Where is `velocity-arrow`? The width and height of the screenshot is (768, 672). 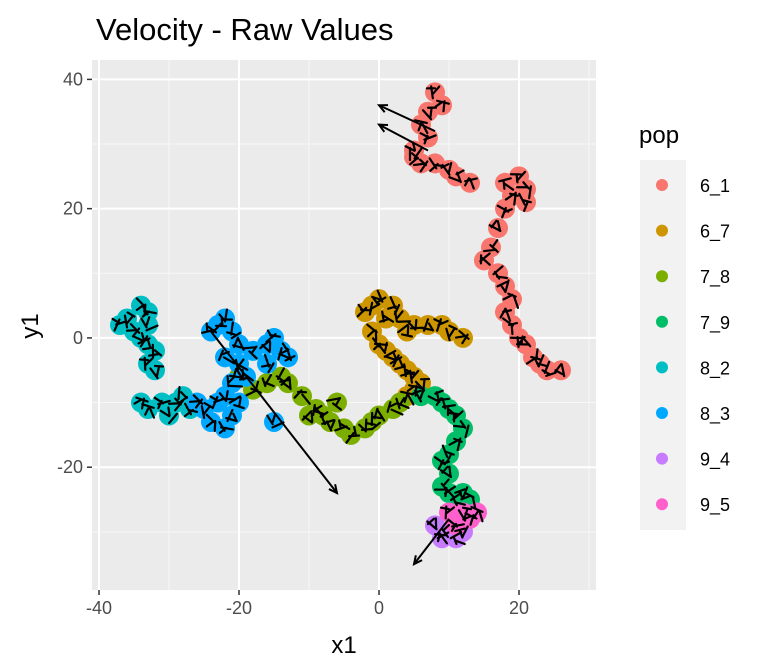
velocity-arrow is located at coordinates (403, 137).